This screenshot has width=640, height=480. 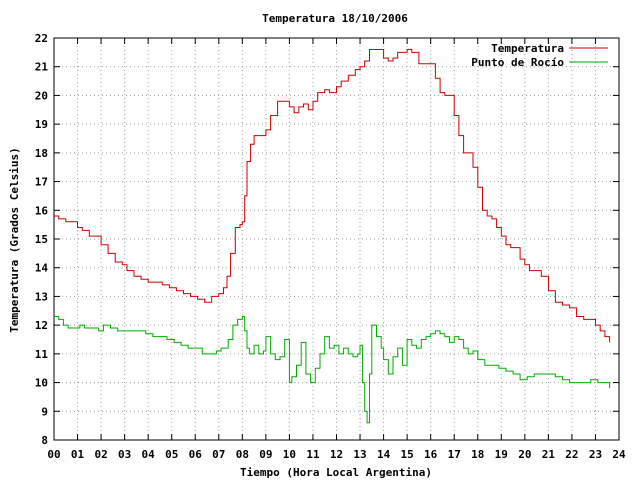 I want to click on x-tick-label: 14, so click(x=384, y=454).